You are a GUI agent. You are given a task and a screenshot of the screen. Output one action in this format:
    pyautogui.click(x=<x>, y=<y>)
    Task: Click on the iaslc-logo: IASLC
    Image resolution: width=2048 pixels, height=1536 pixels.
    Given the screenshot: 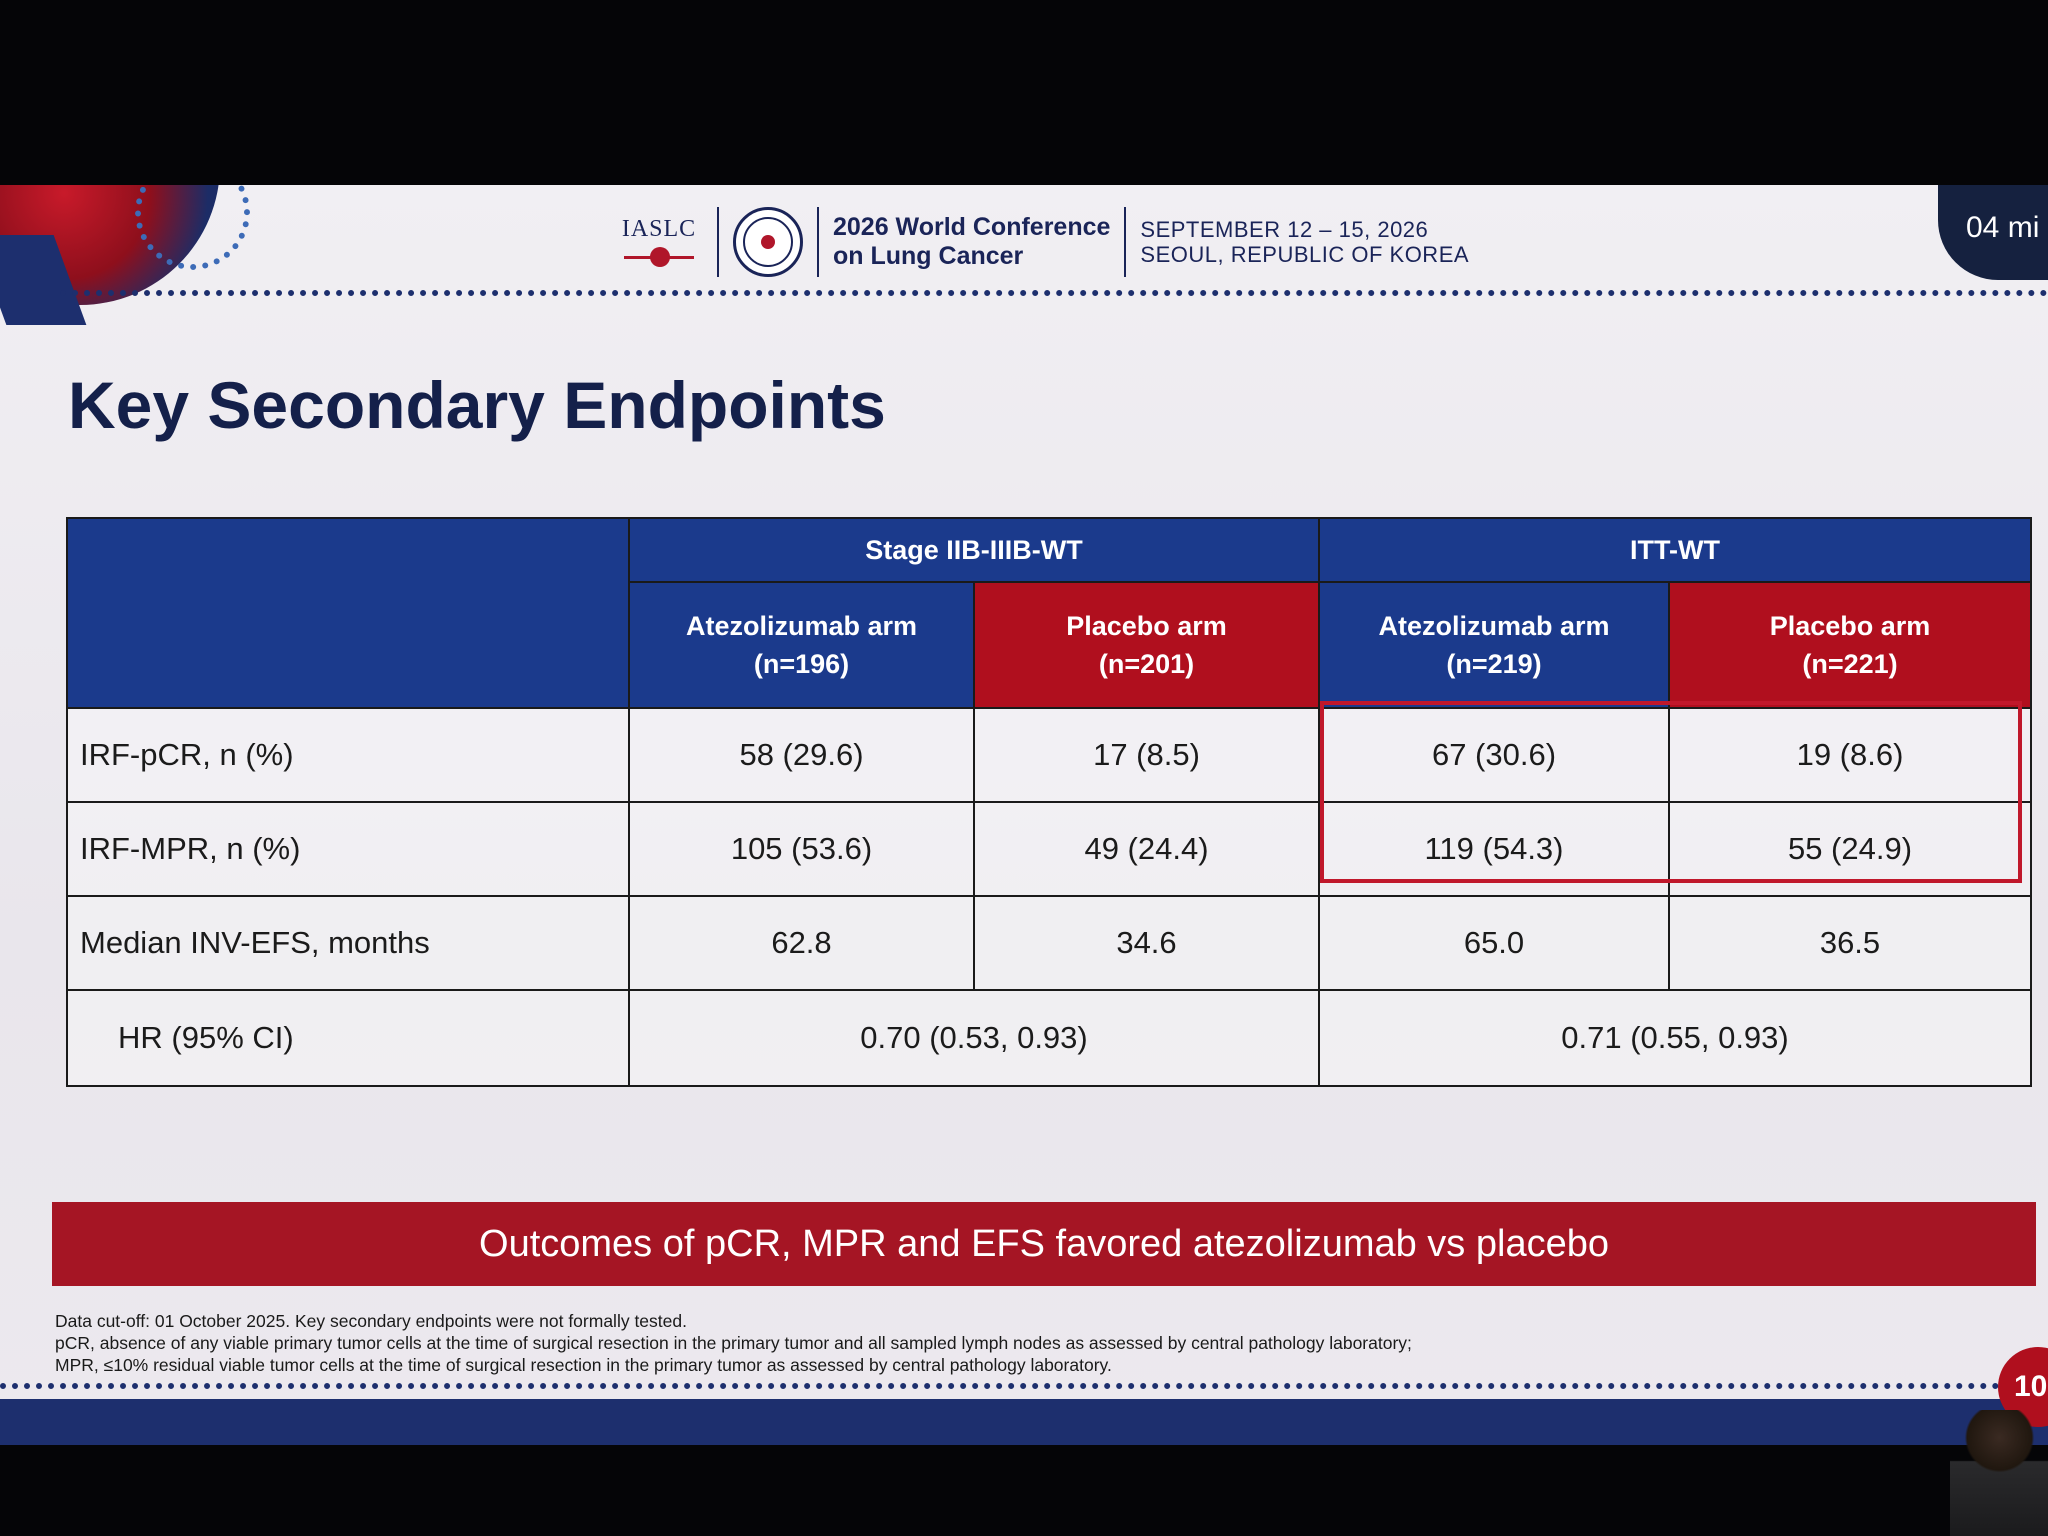 What is the action you would take?
    pyautogui.click(x=659, y=242)
    